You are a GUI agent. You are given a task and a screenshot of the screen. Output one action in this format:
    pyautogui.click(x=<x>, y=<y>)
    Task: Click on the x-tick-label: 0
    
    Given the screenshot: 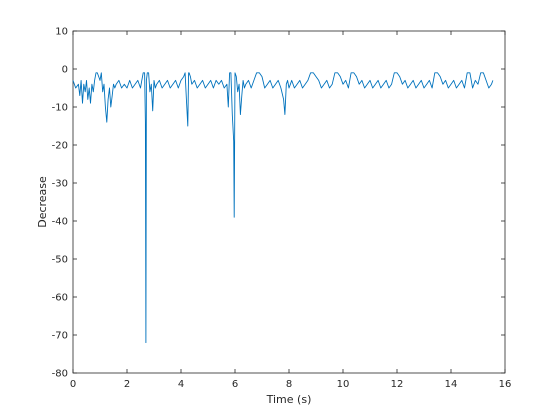 What is the action you would take?
    pyautogui.click(x=73, y=384)
    